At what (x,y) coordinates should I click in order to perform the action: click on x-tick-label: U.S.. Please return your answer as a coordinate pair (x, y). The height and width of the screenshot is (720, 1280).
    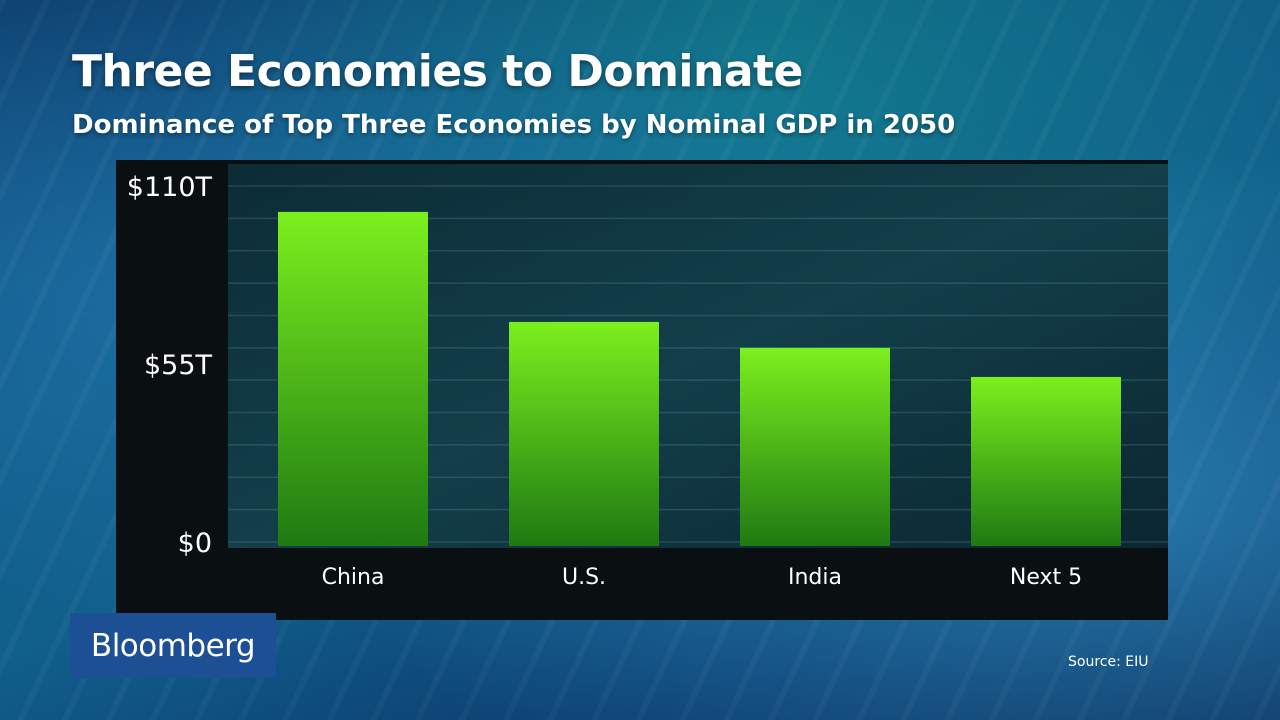
    Looking at the image, I should click on (584, 577).